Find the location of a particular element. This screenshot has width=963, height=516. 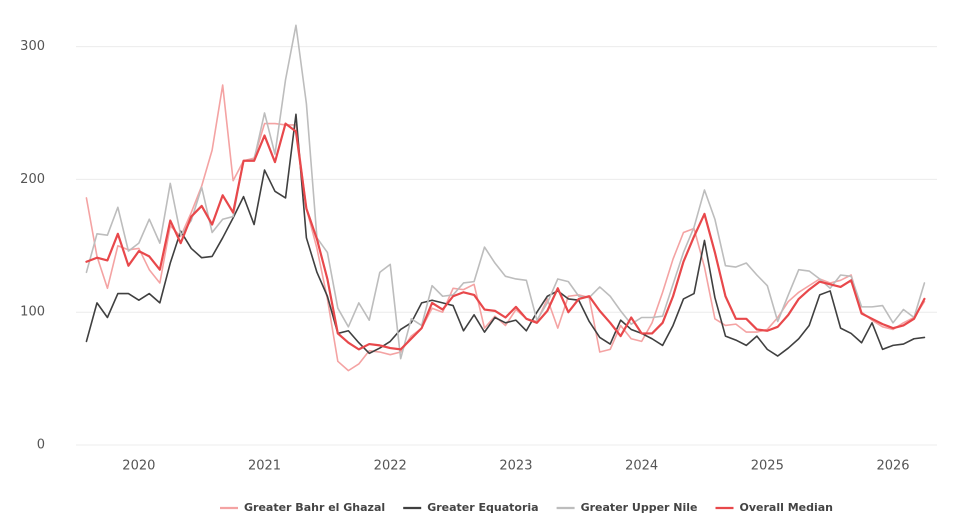

y-tick-label: 100 is located at coordinates (32, 312).